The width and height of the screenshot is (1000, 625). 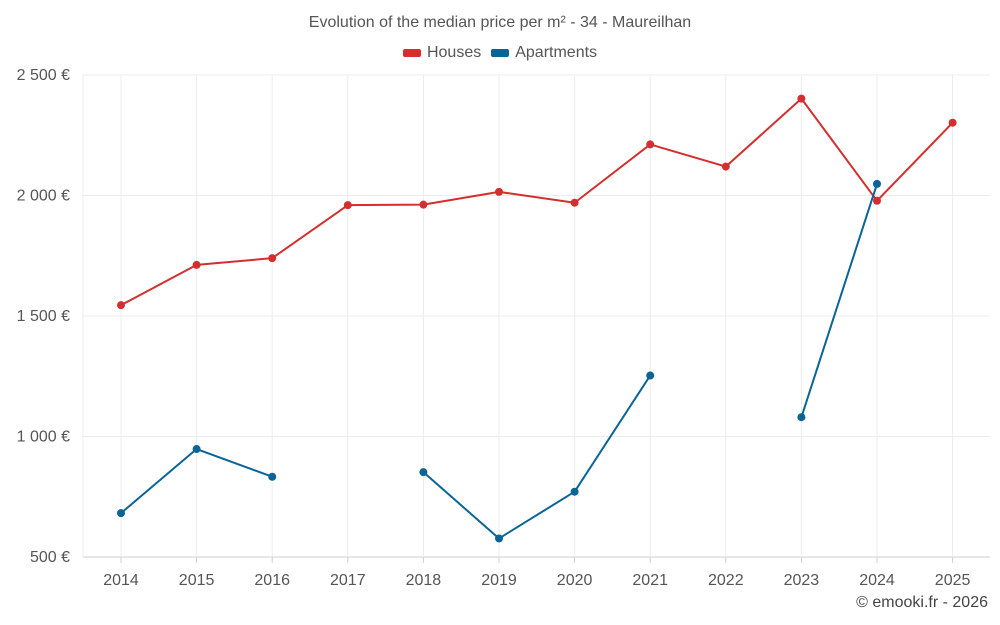 I want to click on x-tick-label: 2021, so click(x=650, y=580).